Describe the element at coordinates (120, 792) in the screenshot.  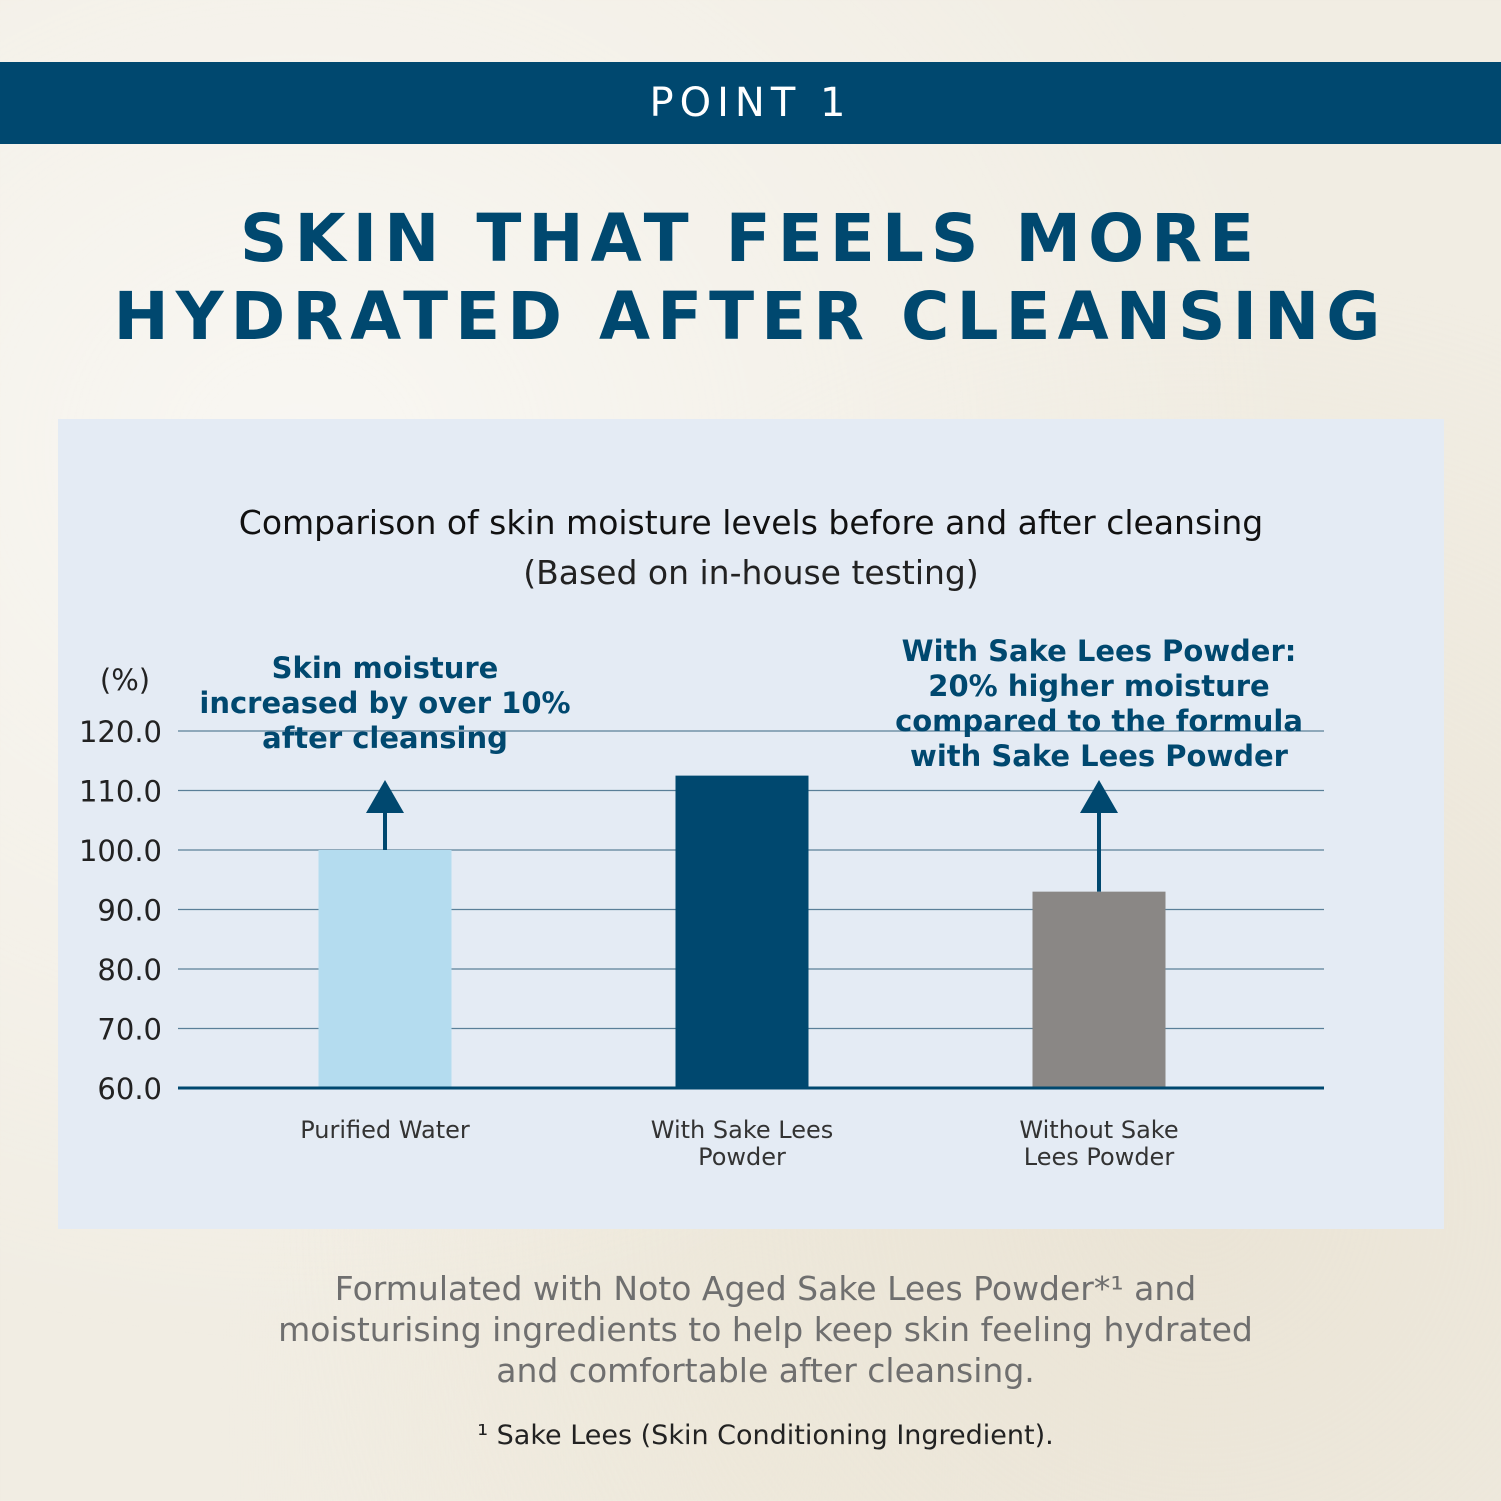
I see `y-tick-label: 110.0` at that location.